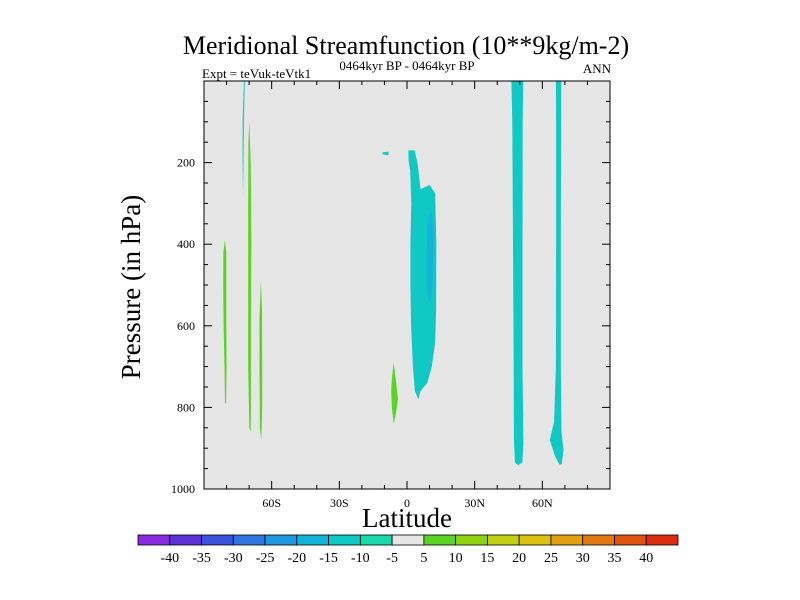 Image resolution: width=800 pixels, height=600 pixels. I want to click on colorbar-label: -15, so click(328, 558).